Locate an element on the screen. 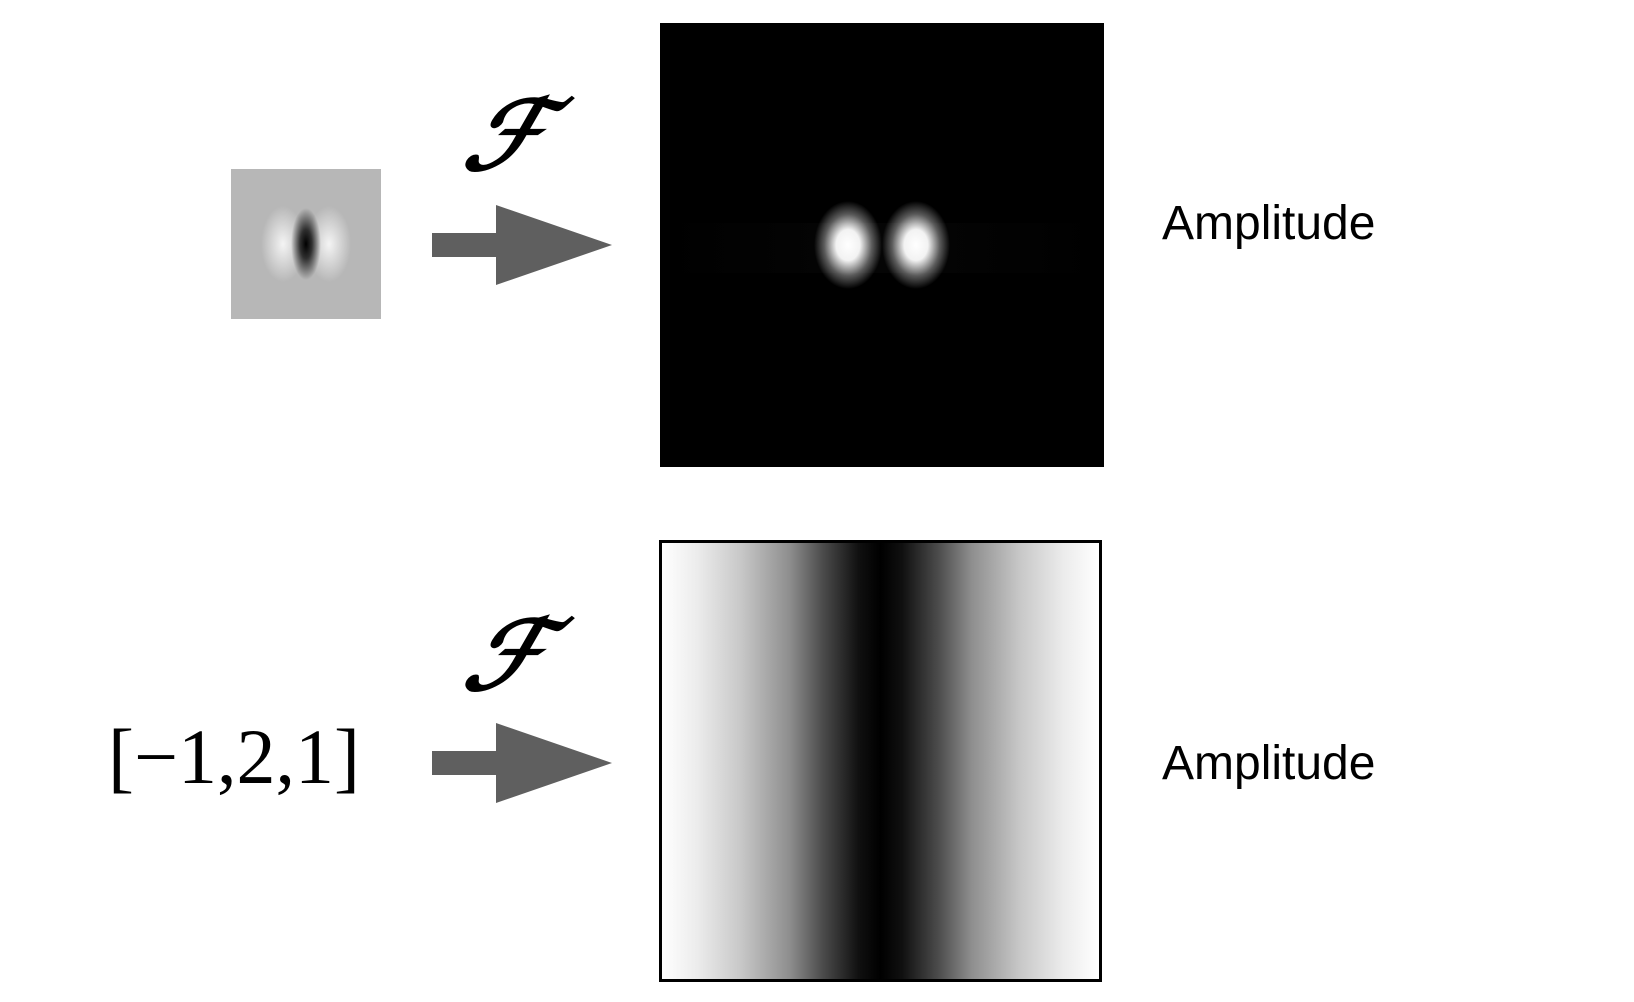 This screenshot has height=1002, width=1634. amplitude-label-top: Amplitude is located at coordinates (1269, 223).